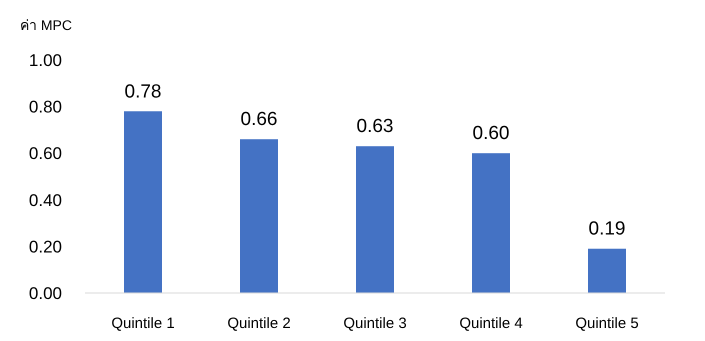  I want to click on x-tick-label: Quintile 4, so click(491, 323).